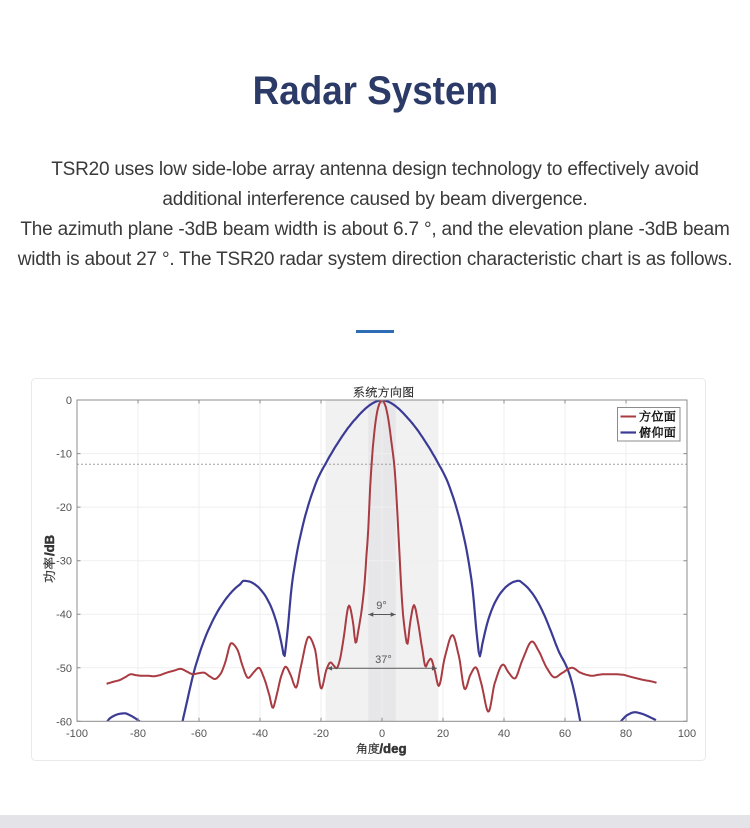 Image resolution: width=750 pixels, height=828 pixels. What do you see at coordinates (687, 734) in the screenshot?
I see `svg-text: 100` at bounding box center [687, 734].